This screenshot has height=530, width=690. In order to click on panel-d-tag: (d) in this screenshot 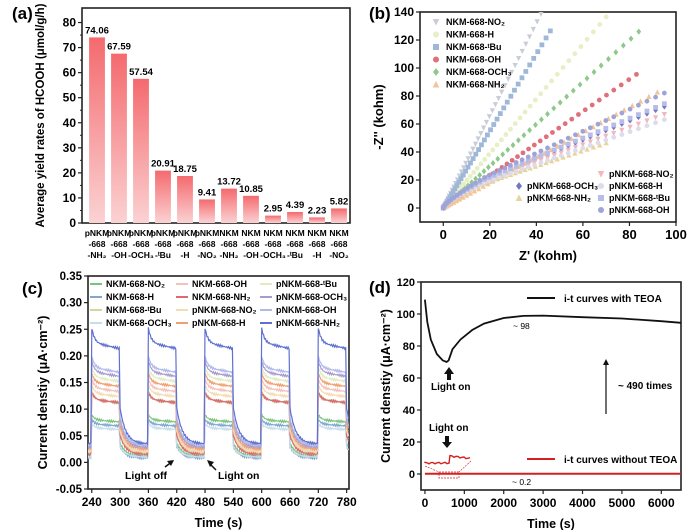, I will do `click(380, 287)`.